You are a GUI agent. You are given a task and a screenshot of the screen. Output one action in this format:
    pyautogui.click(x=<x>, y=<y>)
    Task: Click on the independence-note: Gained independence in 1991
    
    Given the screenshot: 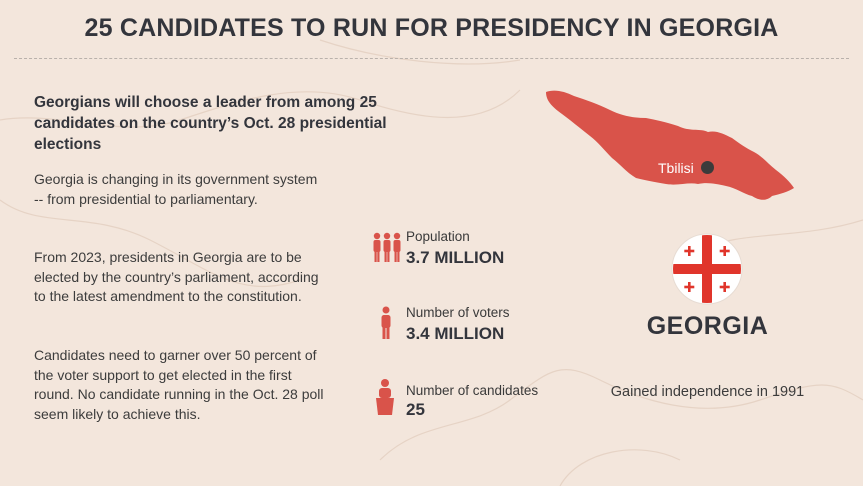 What is the action you would take?
    pyautogui.click(x=707, y=392)
    